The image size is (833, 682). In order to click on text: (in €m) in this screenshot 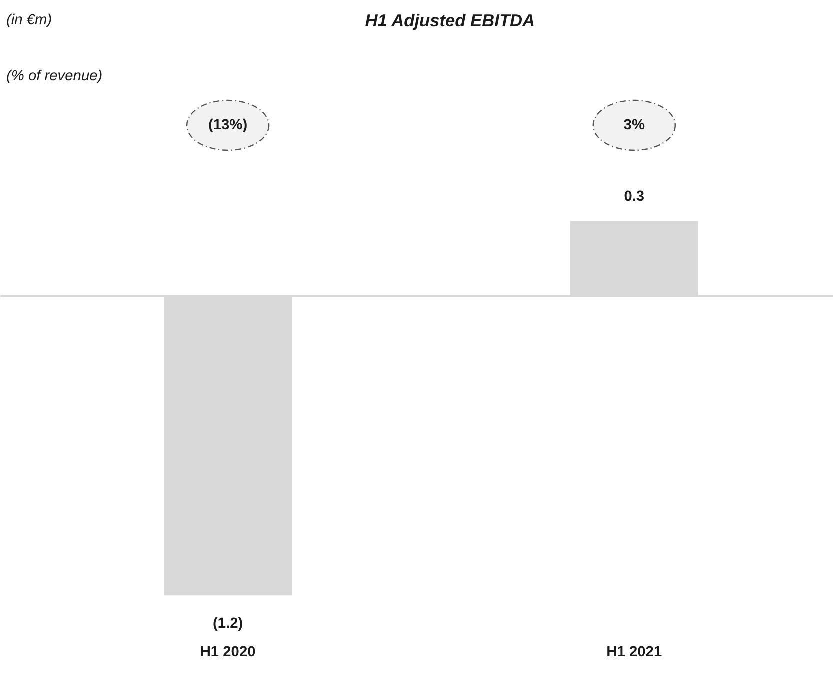, I will do `click(29, 20)`.